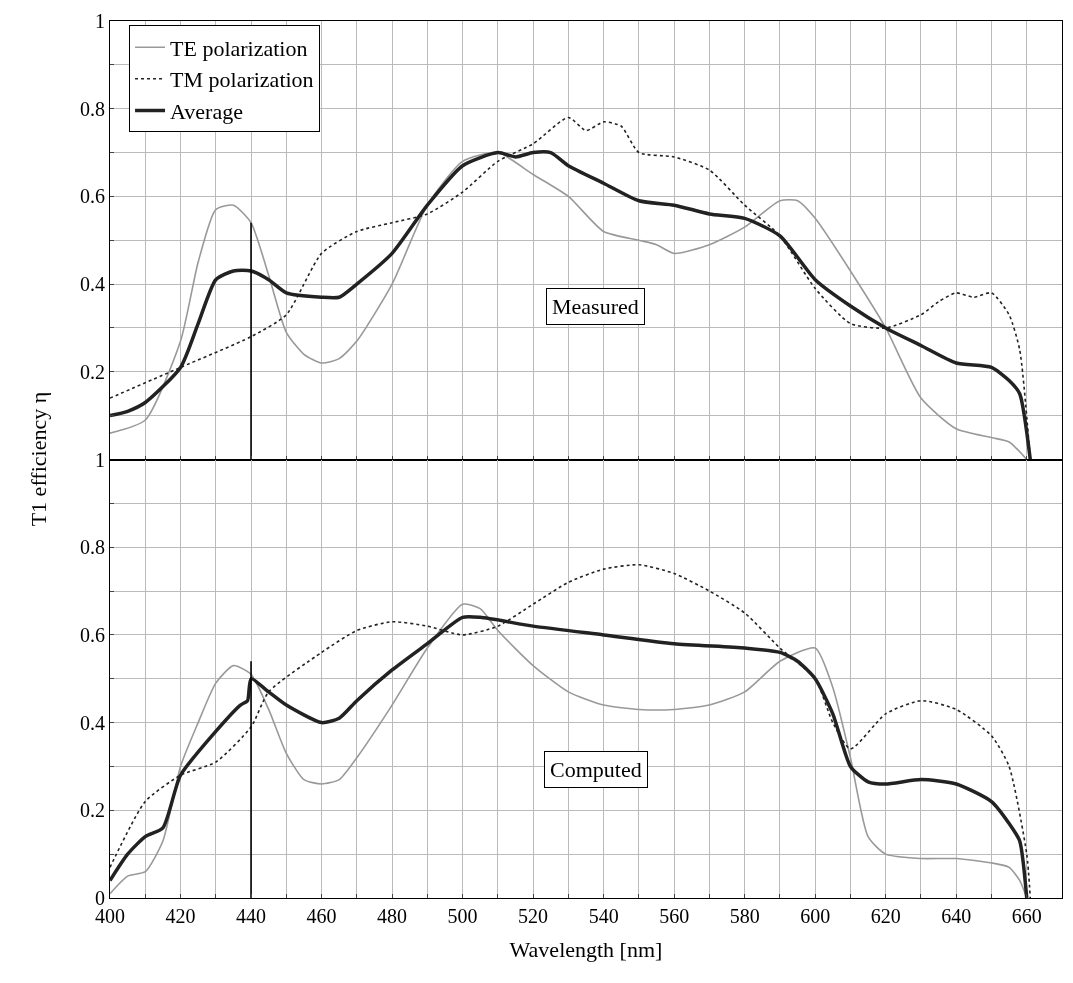  I want to click on annotation: Measured, so click(595, 306).